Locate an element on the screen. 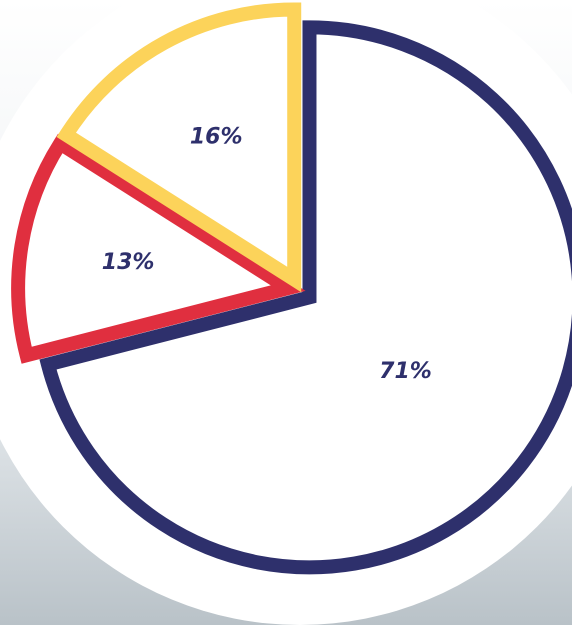  slice-label: 13% is located at coordinates (128, 262).